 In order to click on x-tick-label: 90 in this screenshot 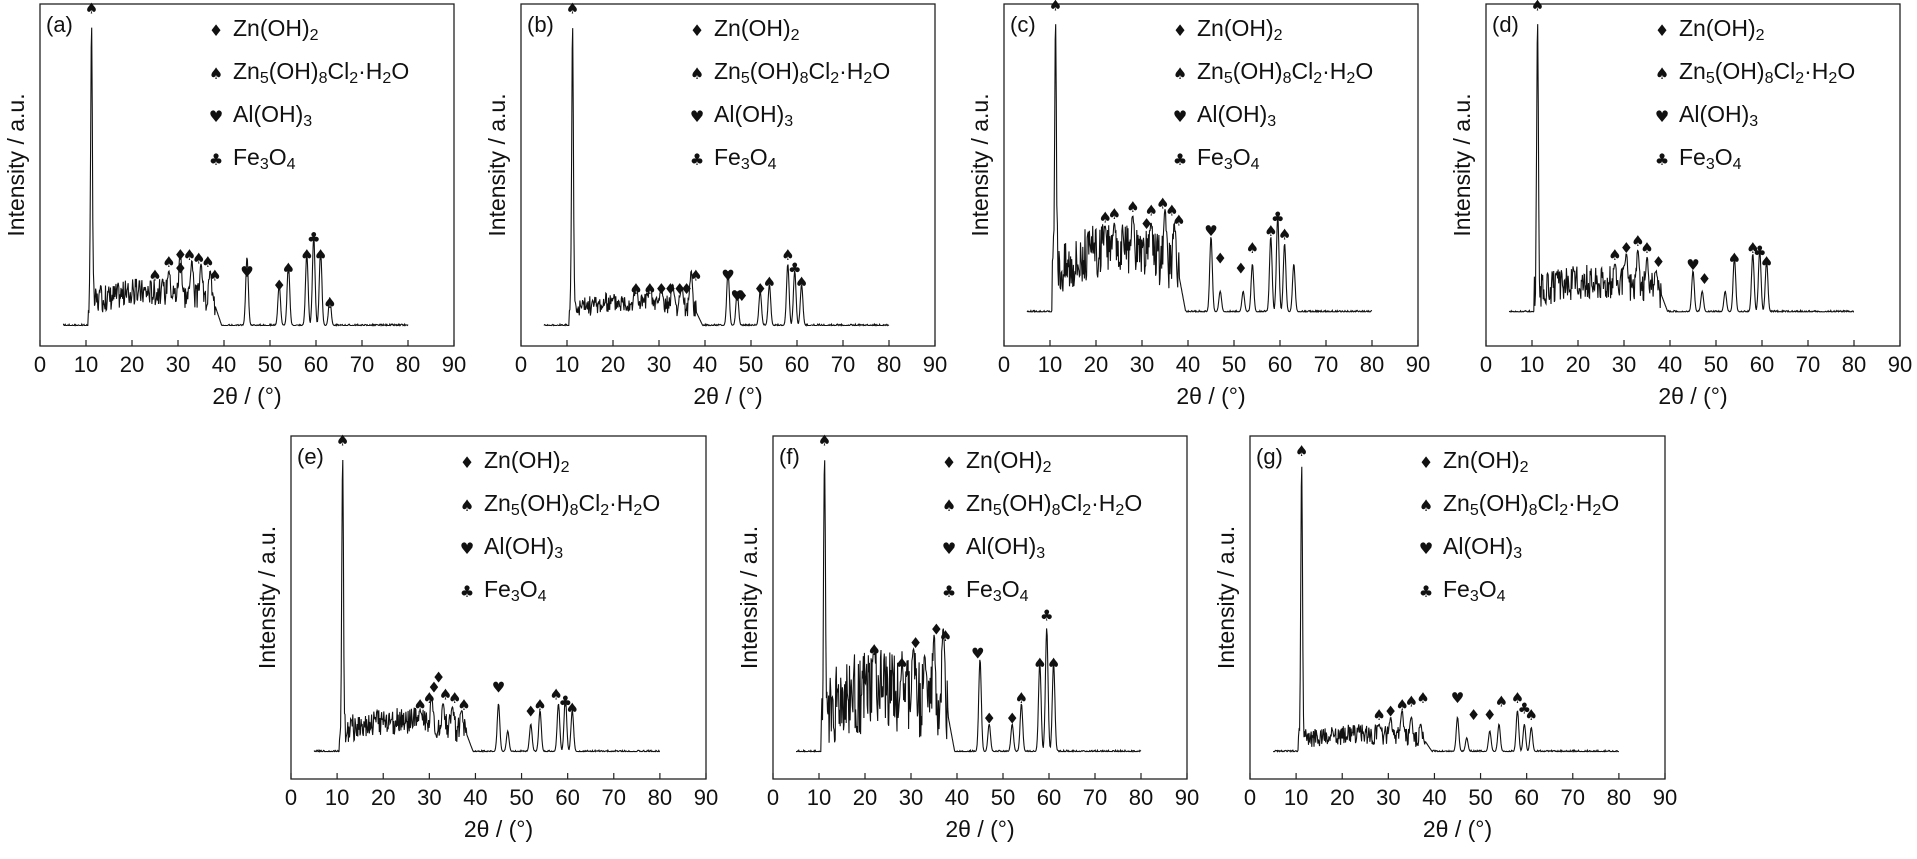, I will do `click(454, 364)`.